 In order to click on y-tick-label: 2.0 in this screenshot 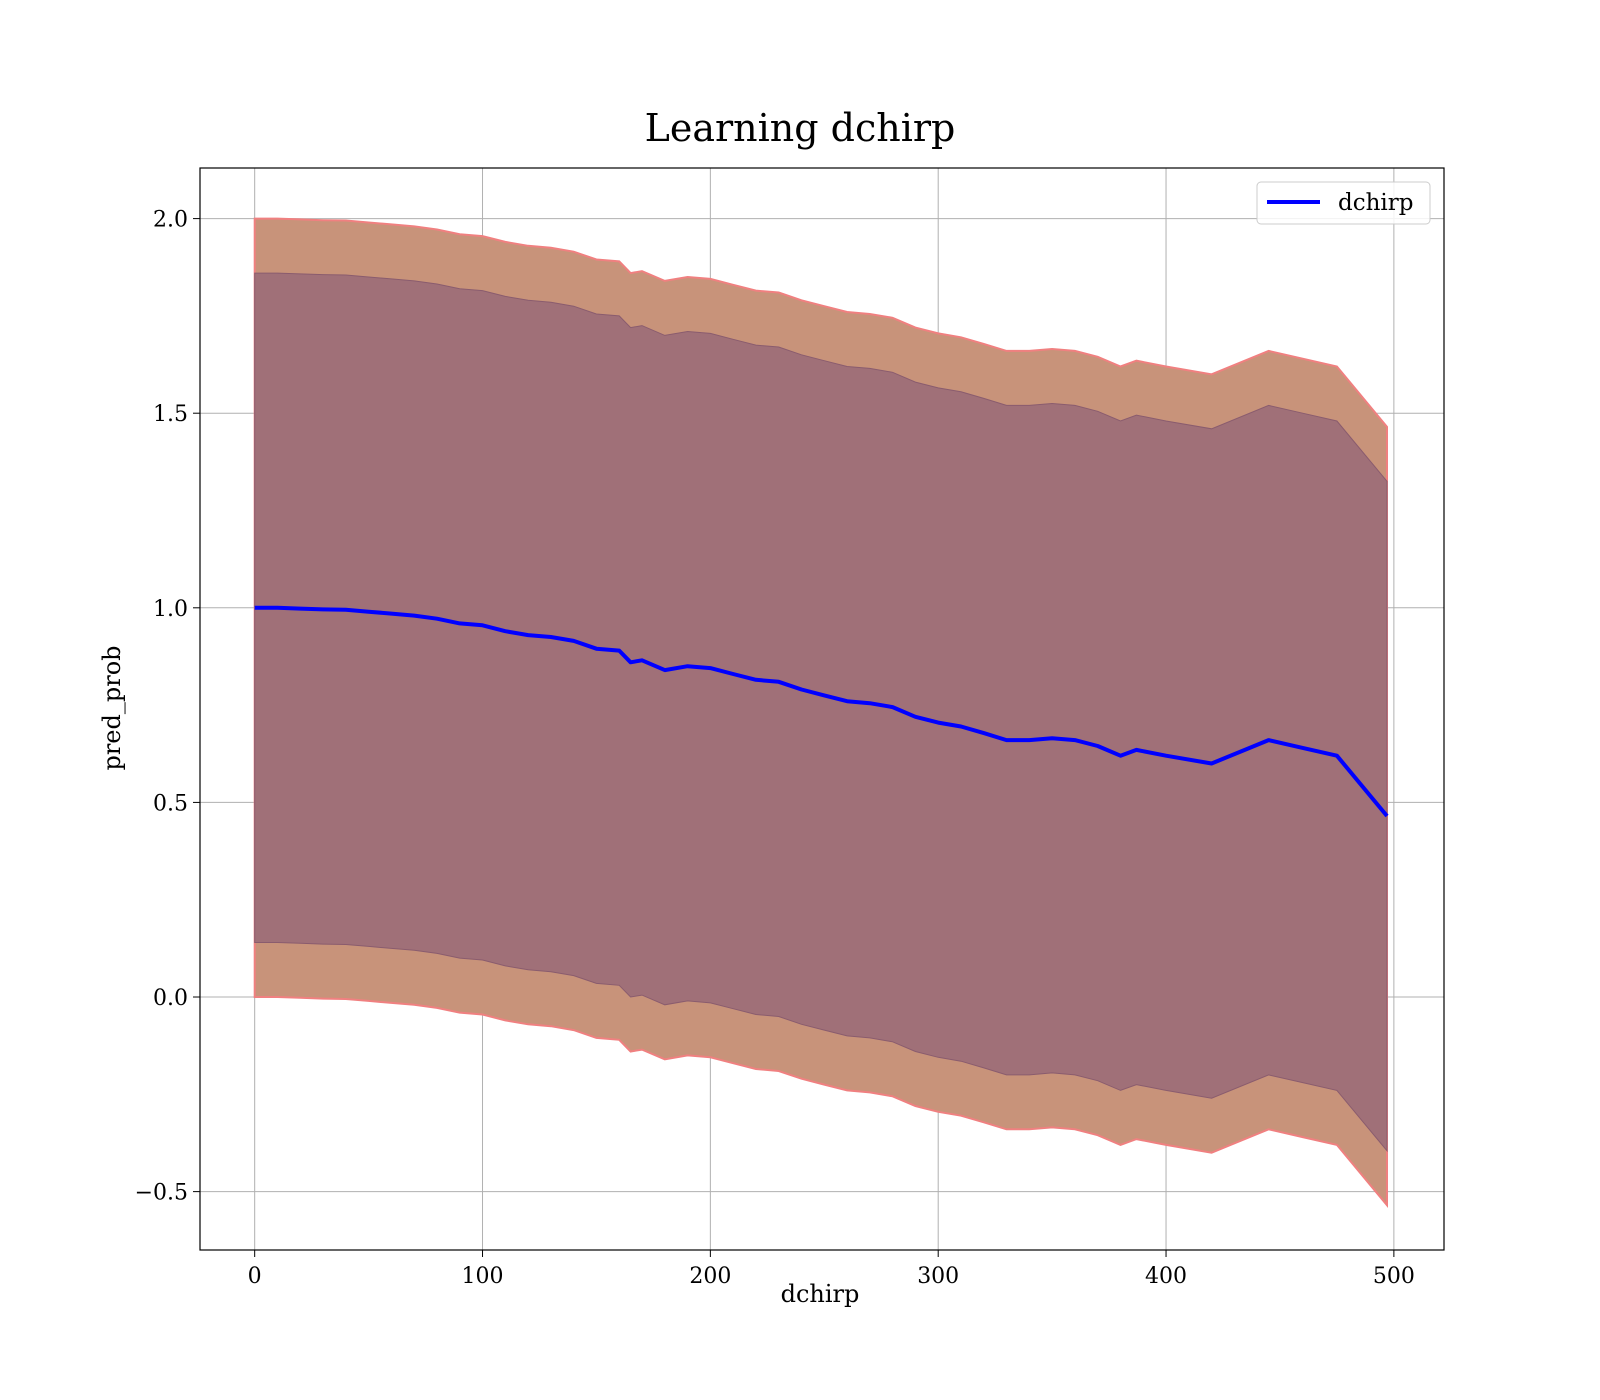, I will do `click(170, 220)`.